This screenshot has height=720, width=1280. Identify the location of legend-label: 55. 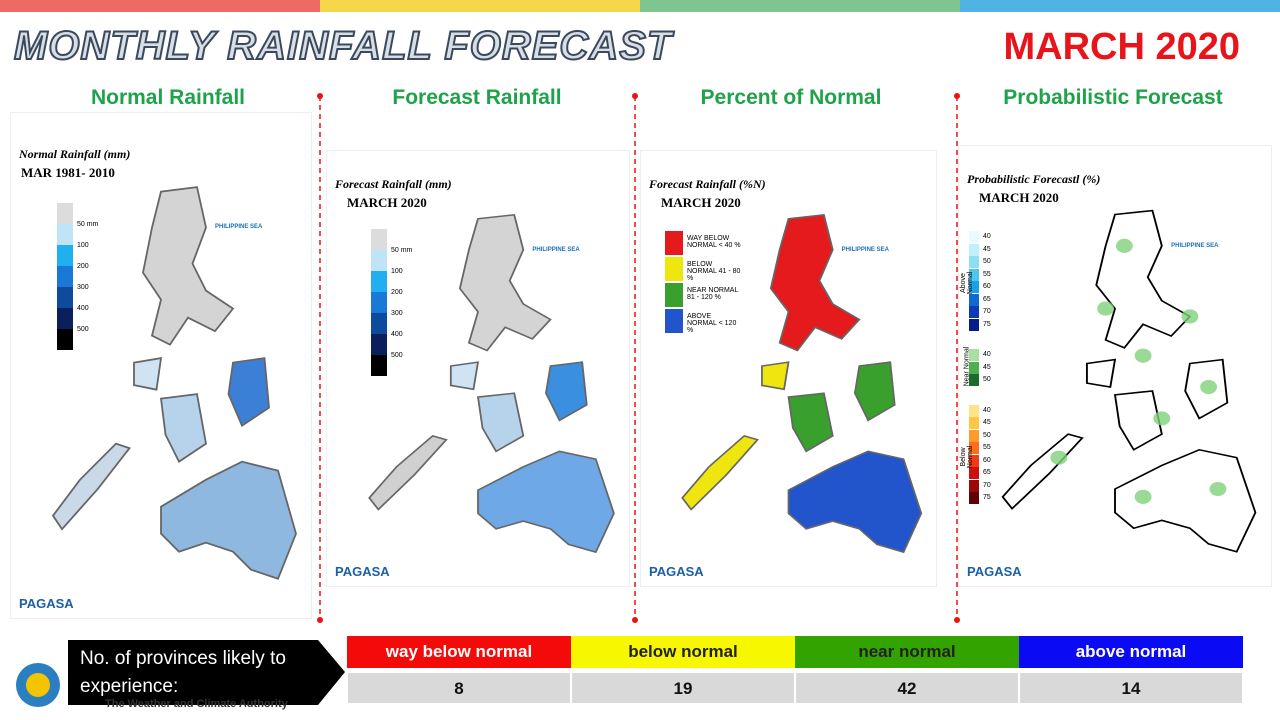
(987, 447).